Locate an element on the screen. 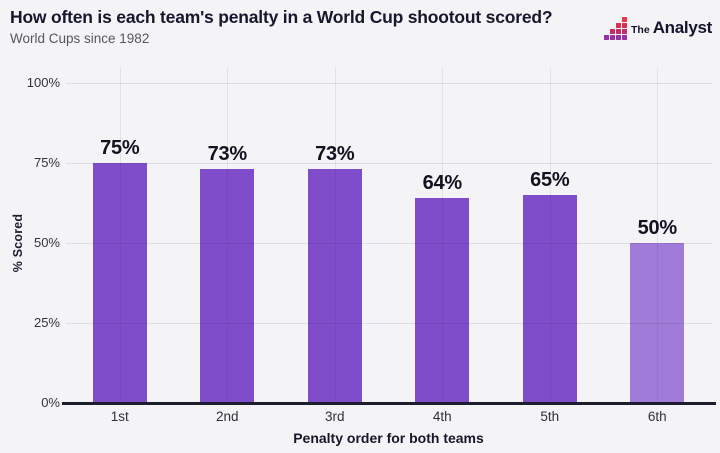 This screenshot has height=453, width=720. bar-5th is located at coordinates (549, 299).